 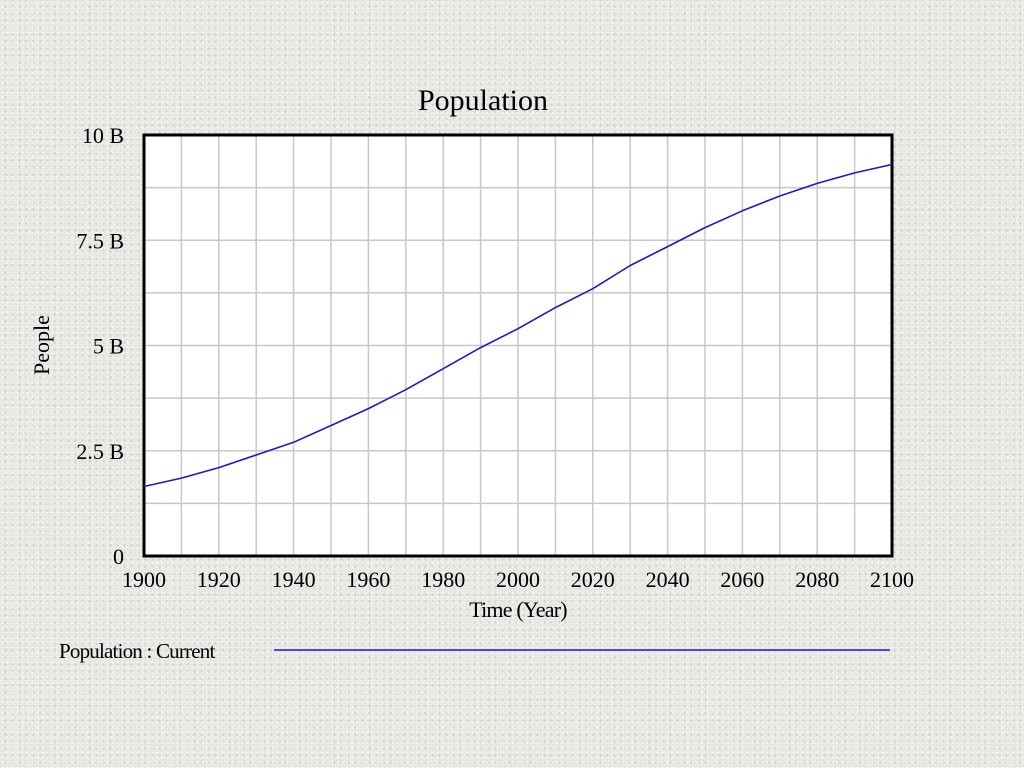 What do you see at coordinates (892, 579) in the screenshot?
I see `x-tick-label: 2100` at bounding box center [892, 579].